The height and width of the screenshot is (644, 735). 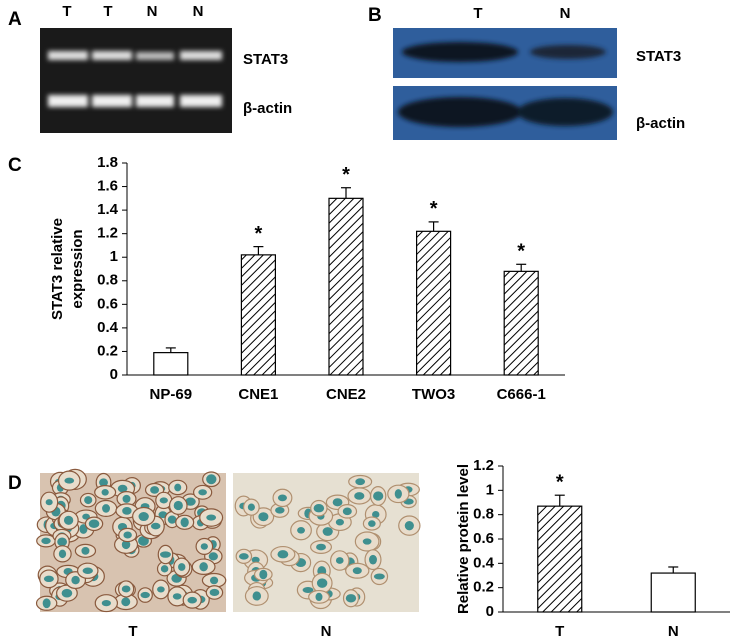 What do you see at coordinates (326, 631) in the screenshot?
I see `image-label: N` at bounding box center [326, 631].